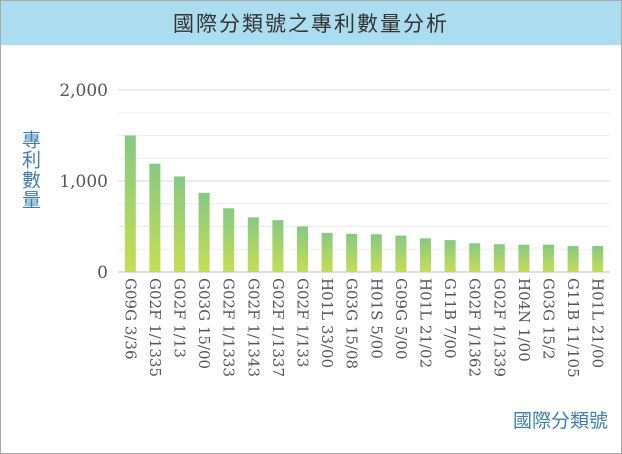 This screenshot has height=454, width=622. What do you see at coordinates (524, 320) in the screenshot?
I see `x-tick-label: H04N 1/00` at bounding box center [524, 320].